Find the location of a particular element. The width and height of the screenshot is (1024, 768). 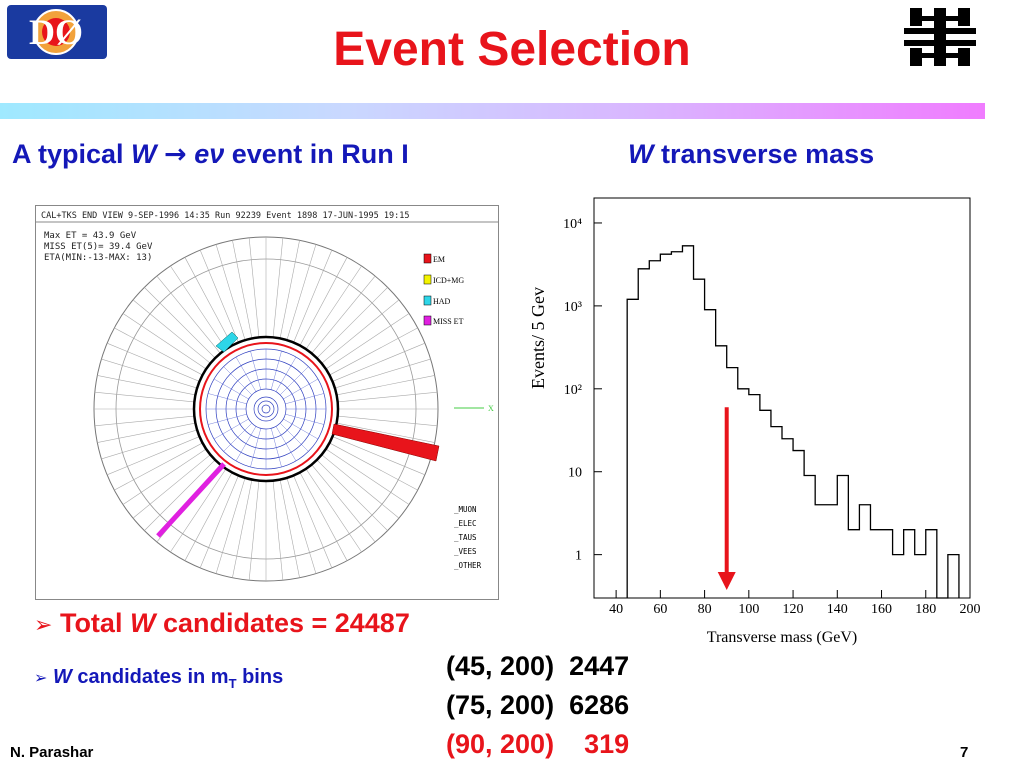

subtitle-w: W is located at coordinates (641, 154).